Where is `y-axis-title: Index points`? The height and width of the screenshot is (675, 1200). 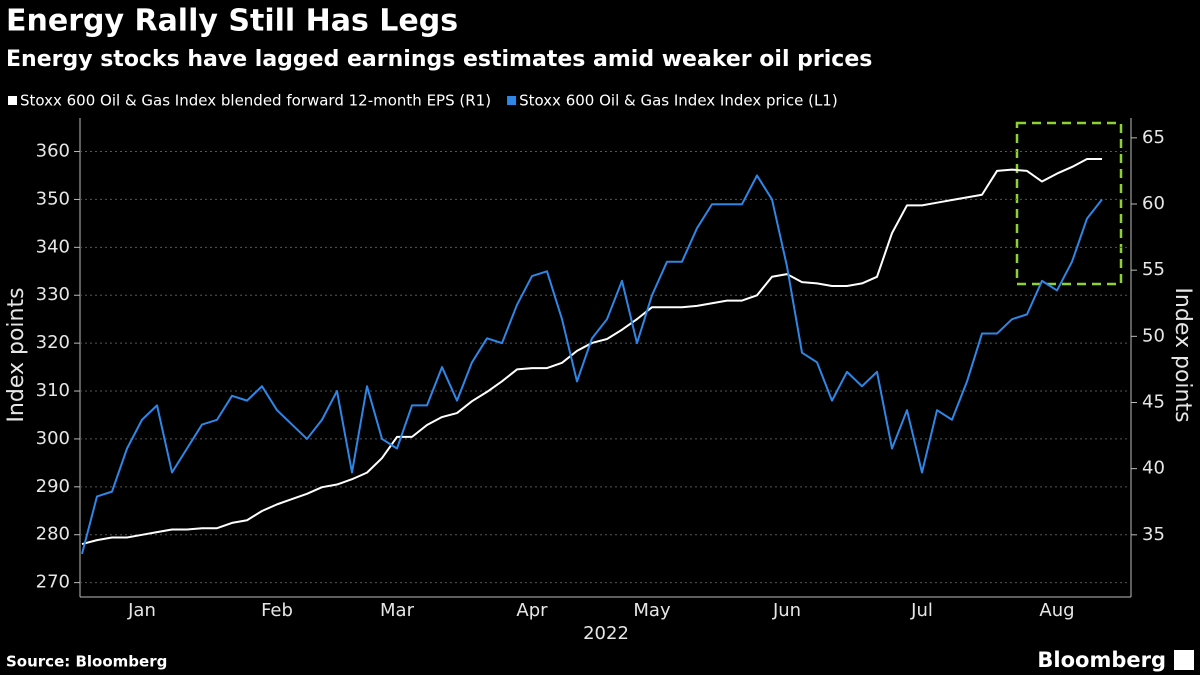 y-axis-title: Index points is located at coordinates (16, 354).